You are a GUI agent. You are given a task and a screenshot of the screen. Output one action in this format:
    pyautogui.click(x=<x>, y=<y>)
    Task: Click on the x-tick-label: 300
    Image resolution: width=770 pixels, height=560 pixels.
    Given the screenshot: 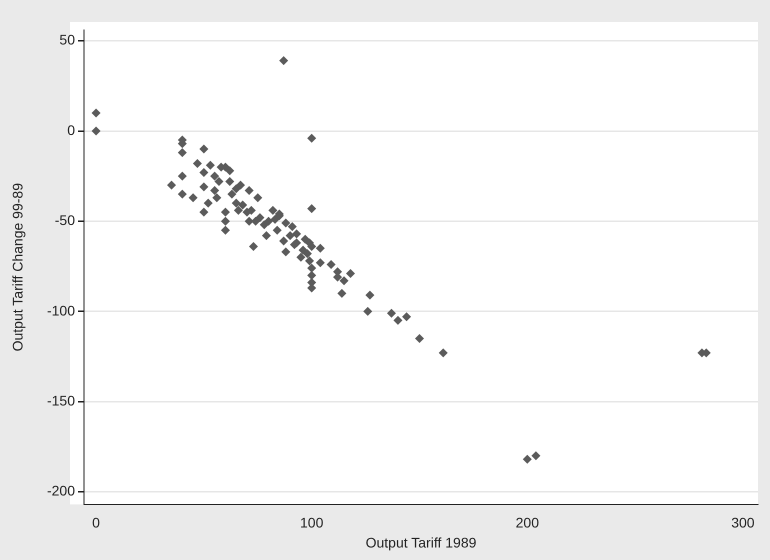 What is the action you would take?
    pyautogui.click(x=743, y=522)
    